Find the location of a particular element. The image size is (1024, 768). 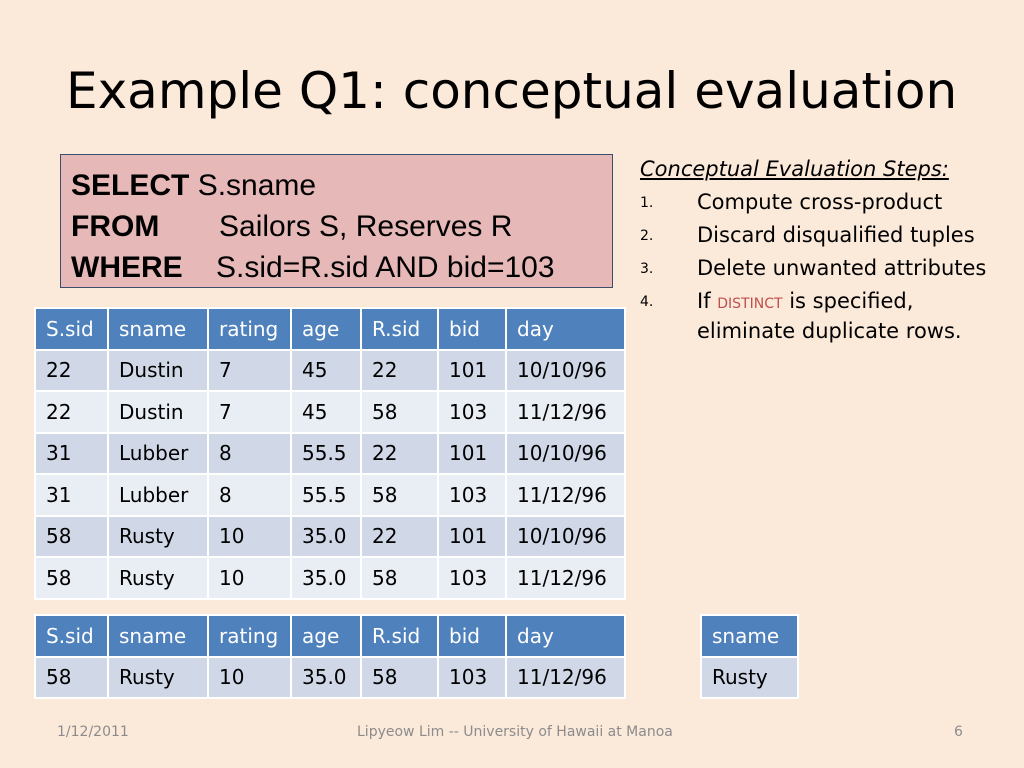

step-text-post: is specified, eliminate duplicate rows. is located at coordinates (829, 316).